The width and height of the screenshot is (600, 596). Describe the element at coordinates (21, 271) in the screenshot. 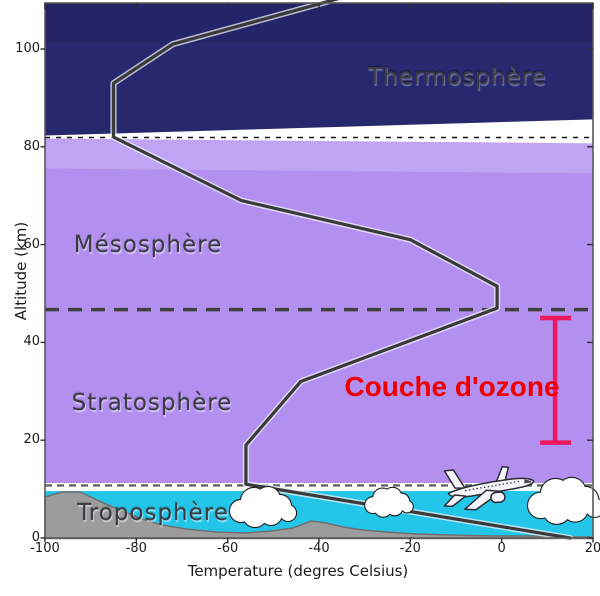

I see `y-axis-title: Altitude (km)` at that location.